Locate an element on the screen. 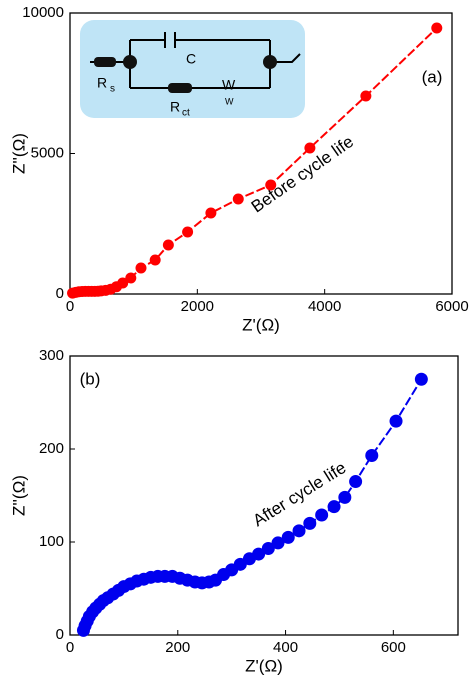 This screenshot has width=474, height=684. inset-background is located at coordinates (192, 69).